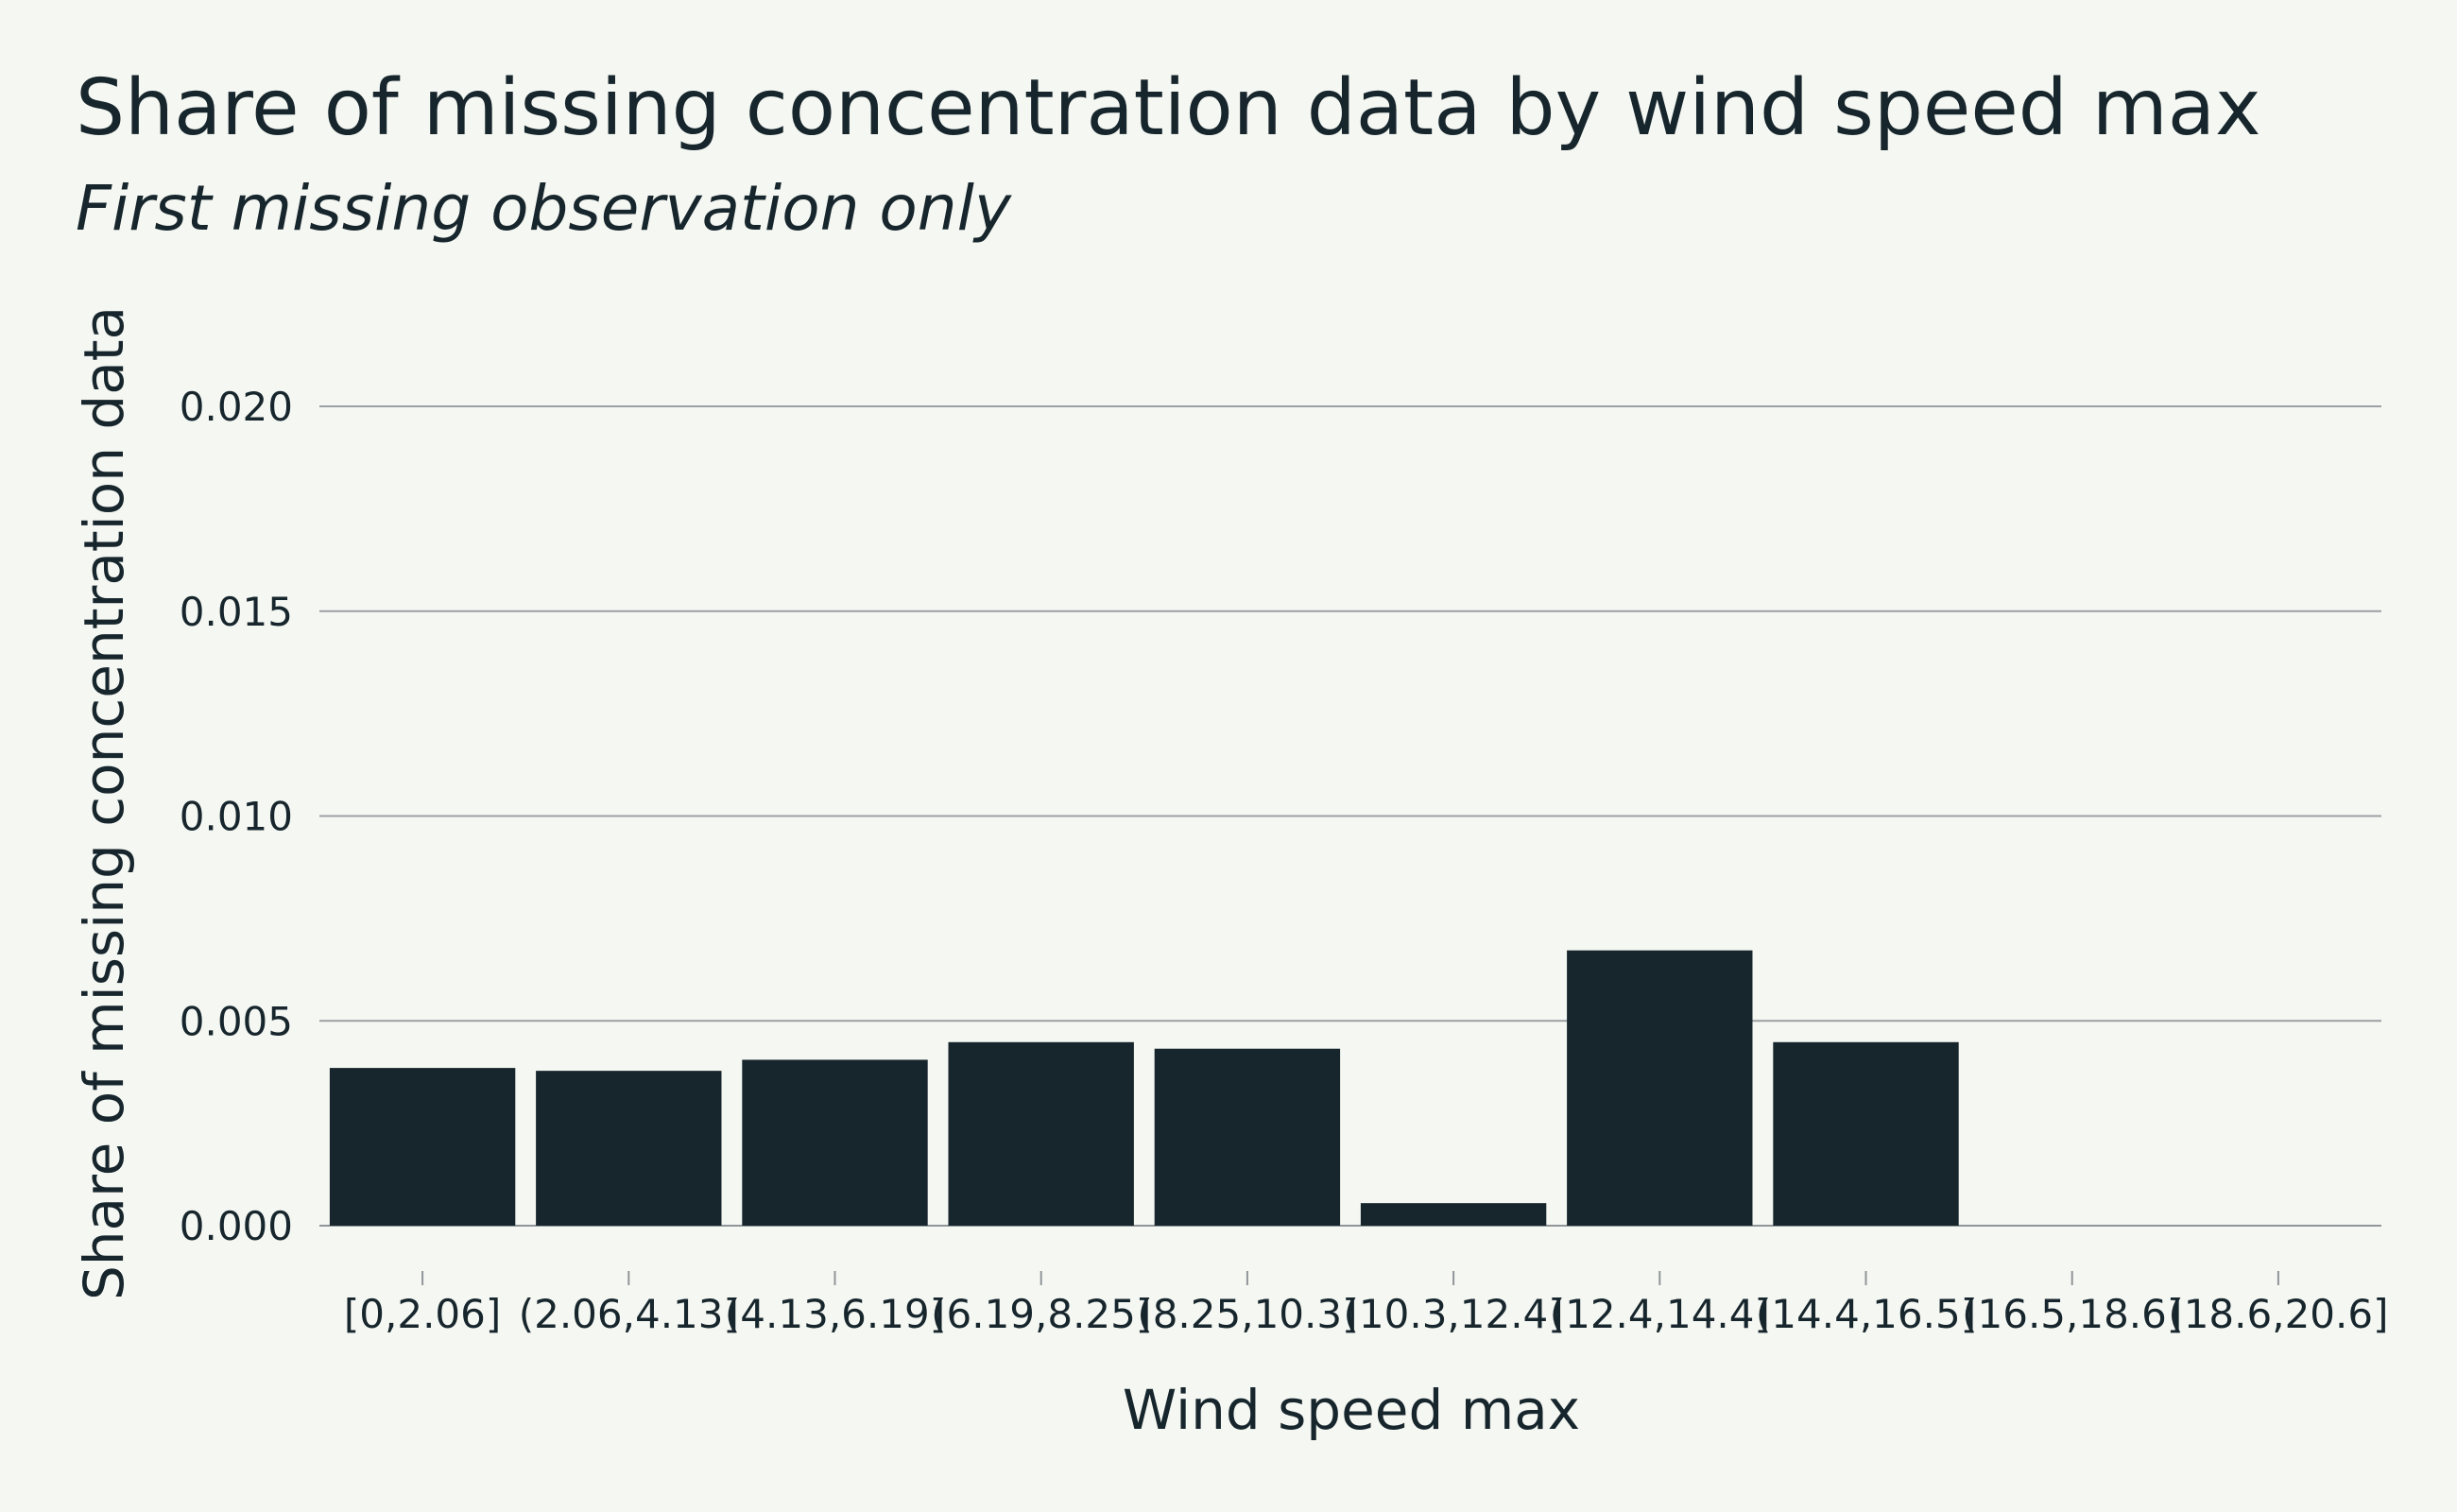 The image size is (2457, 1512). What do you see at coordinates (236, 1021) in the screenshot?
I see `y-tick-label: 0.005` at bounding box center [236, 1021].